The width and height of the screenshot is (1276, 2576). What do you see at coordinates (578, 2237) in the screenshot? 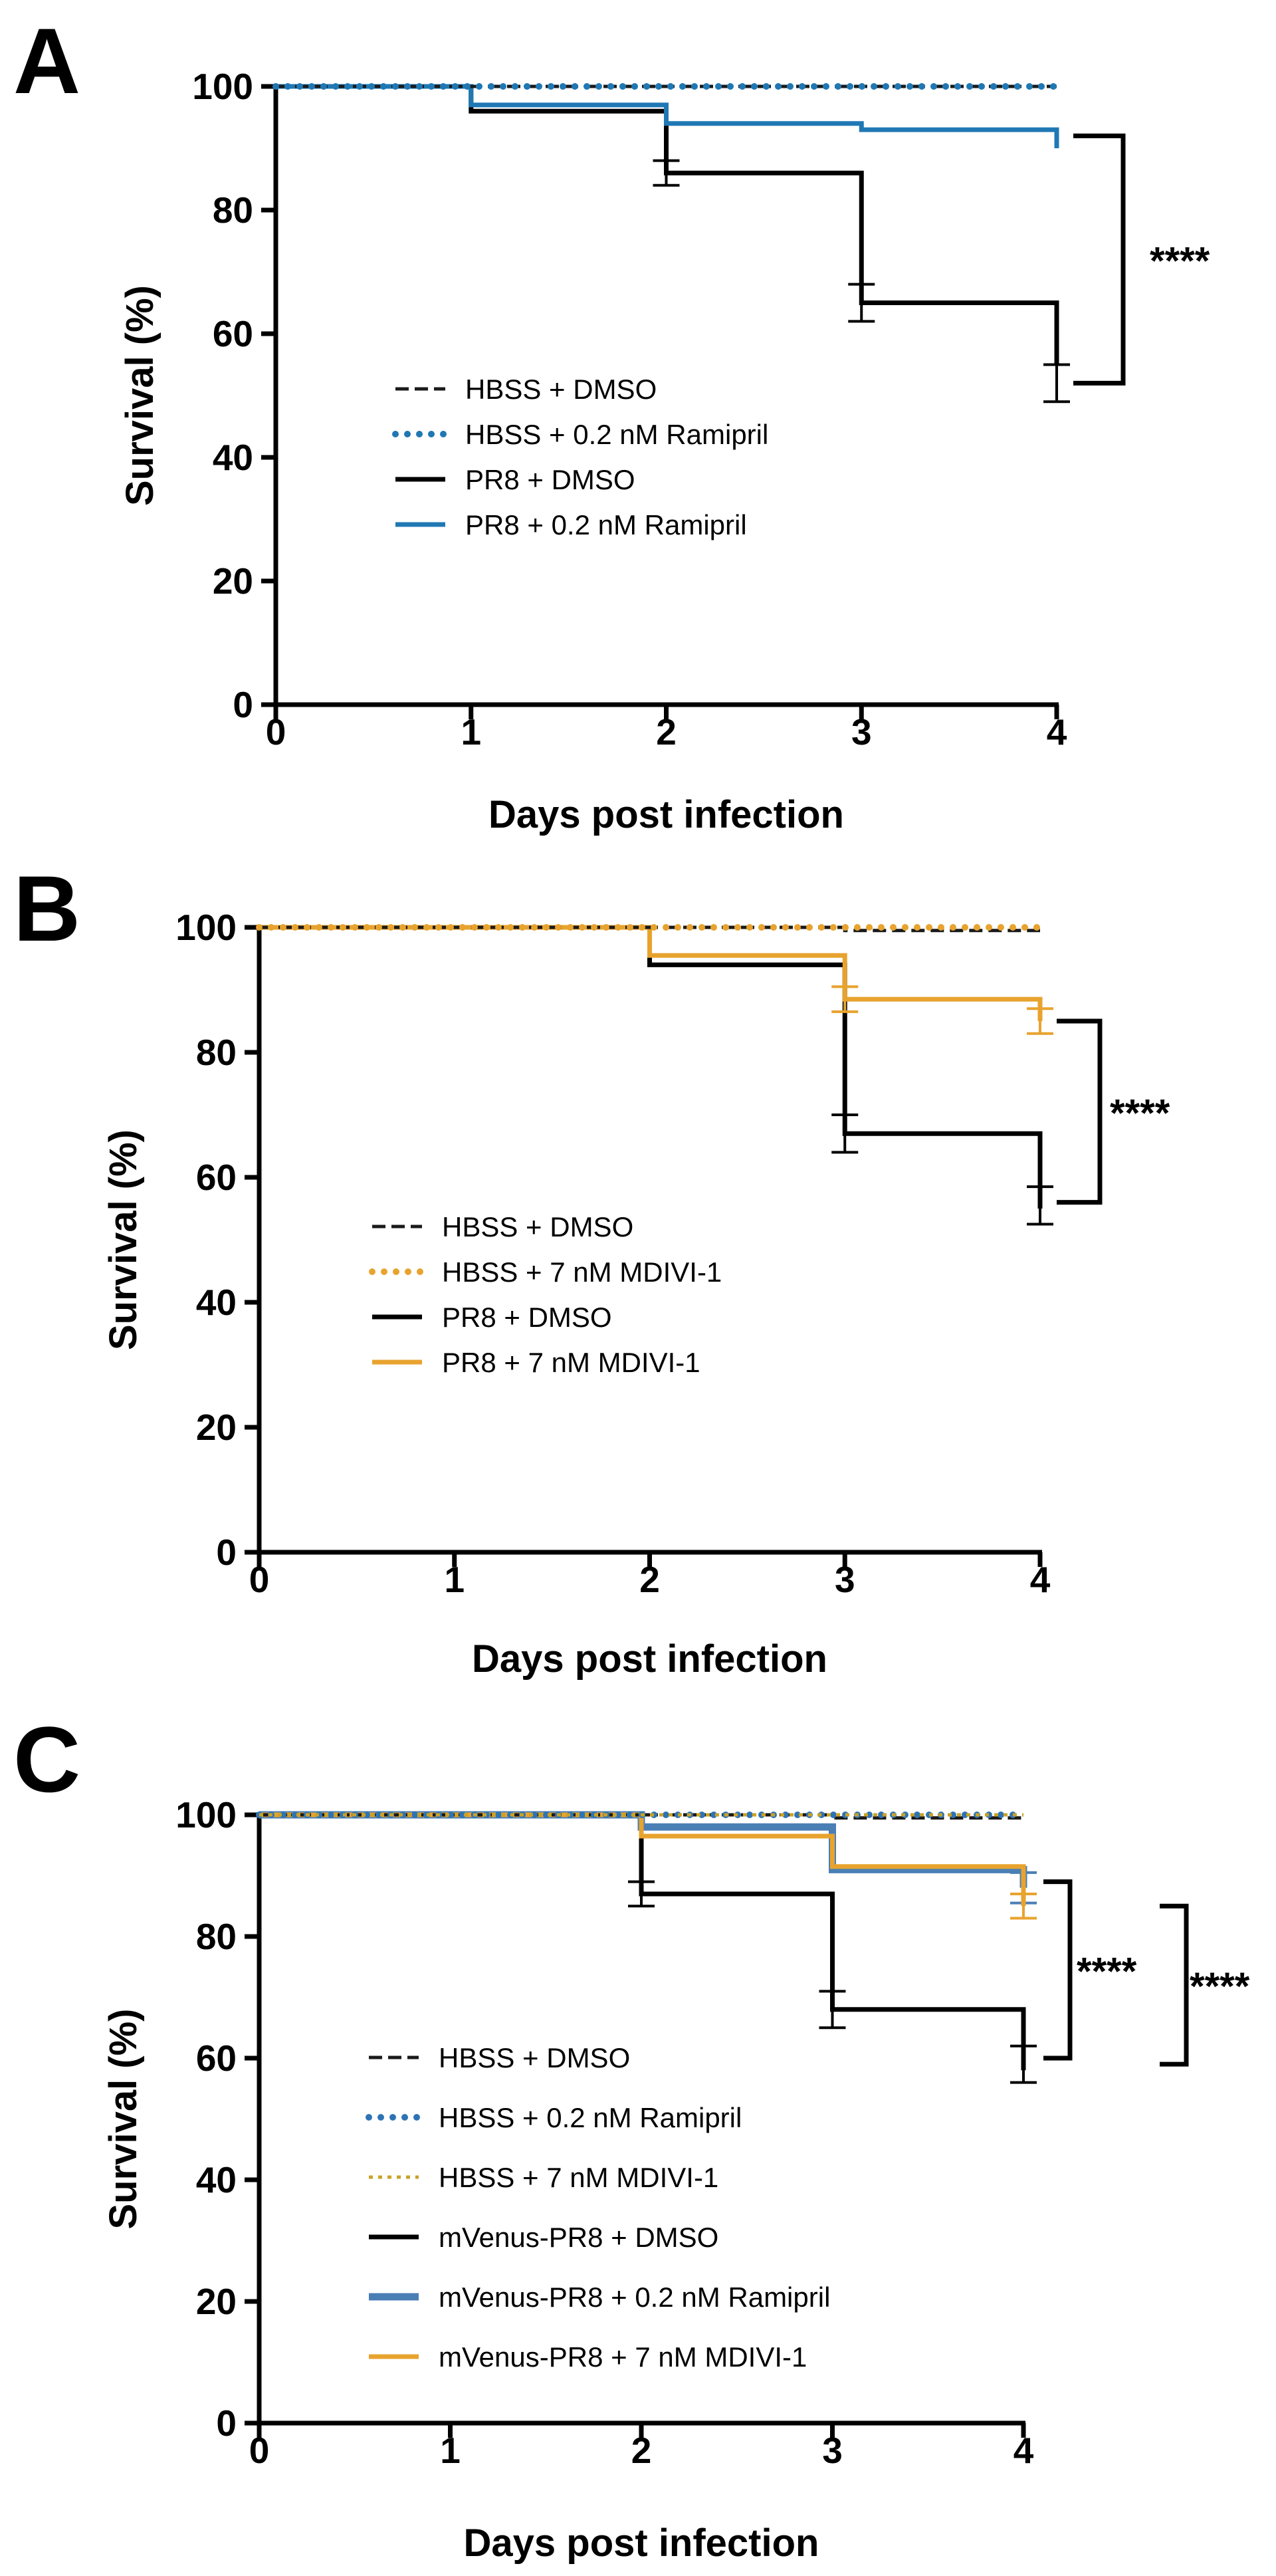
I see `legend-label: mVenus-PR8 + DMSO` at bounding box center [578, 2237].